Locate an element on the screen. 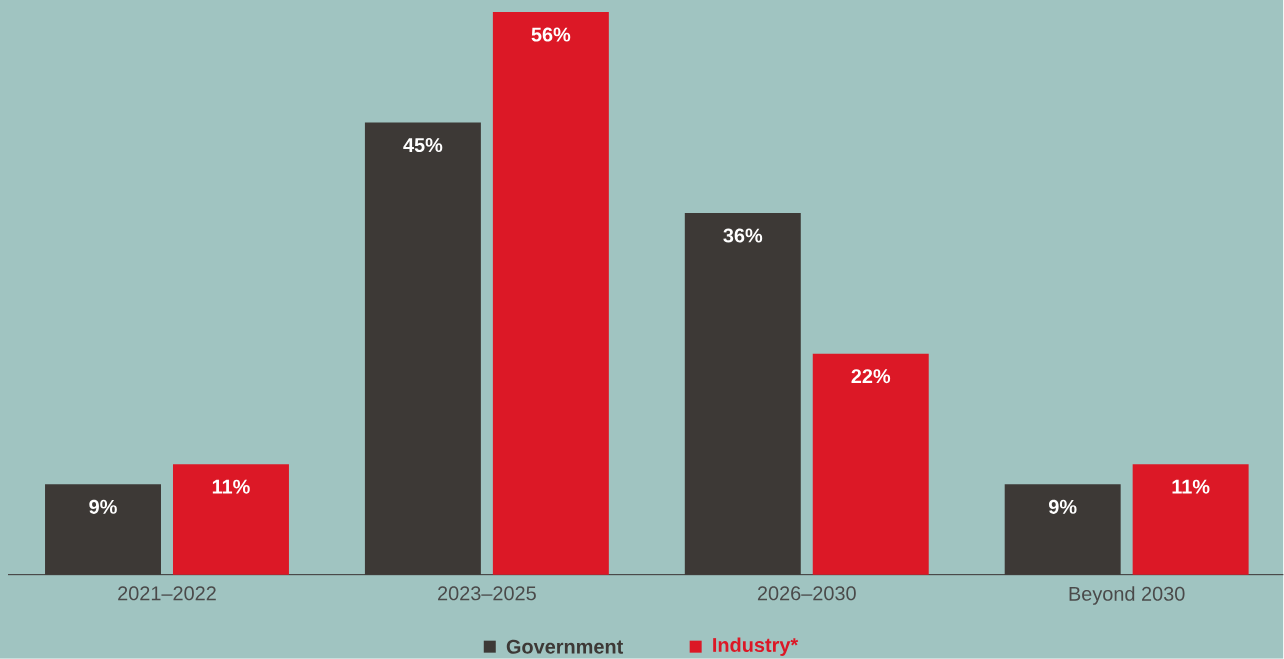 This screenshot has width=1284, height=659. x-tick-label: 2021–2022 is located at coordinates (167, 593).